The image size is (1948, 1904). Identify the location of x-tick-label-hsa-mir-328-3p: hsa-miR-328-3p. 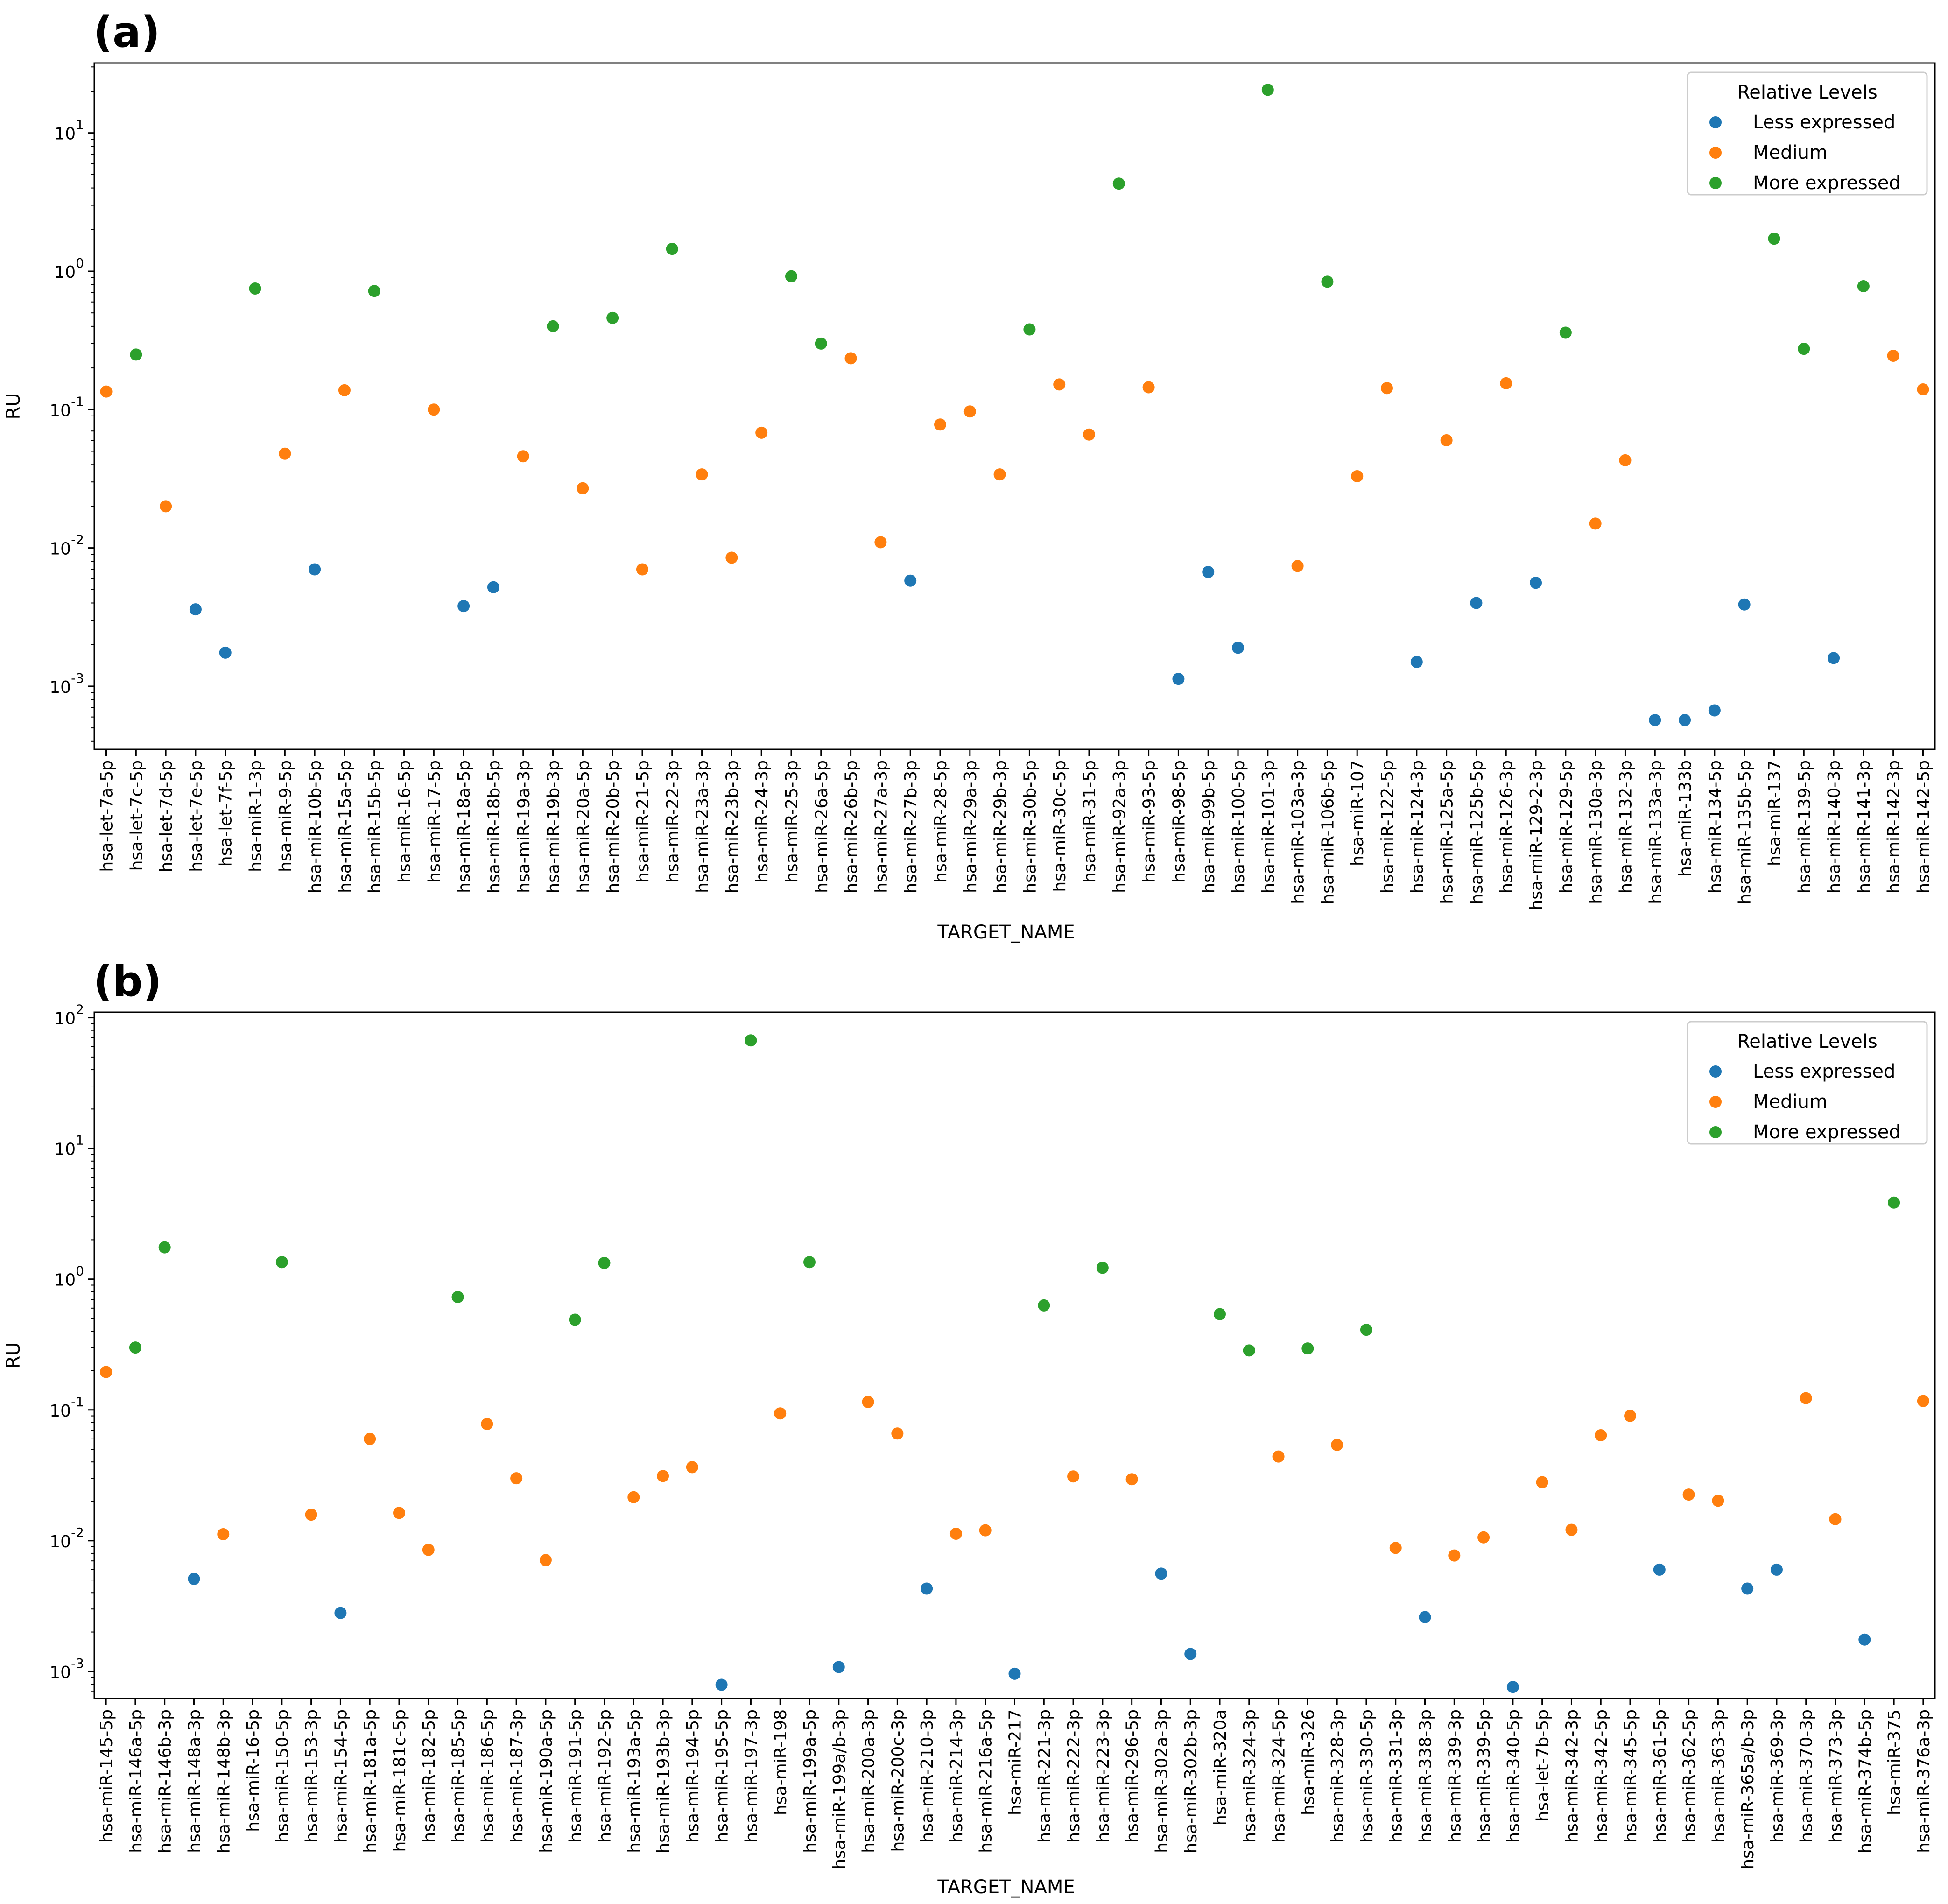
(1337, 1776).